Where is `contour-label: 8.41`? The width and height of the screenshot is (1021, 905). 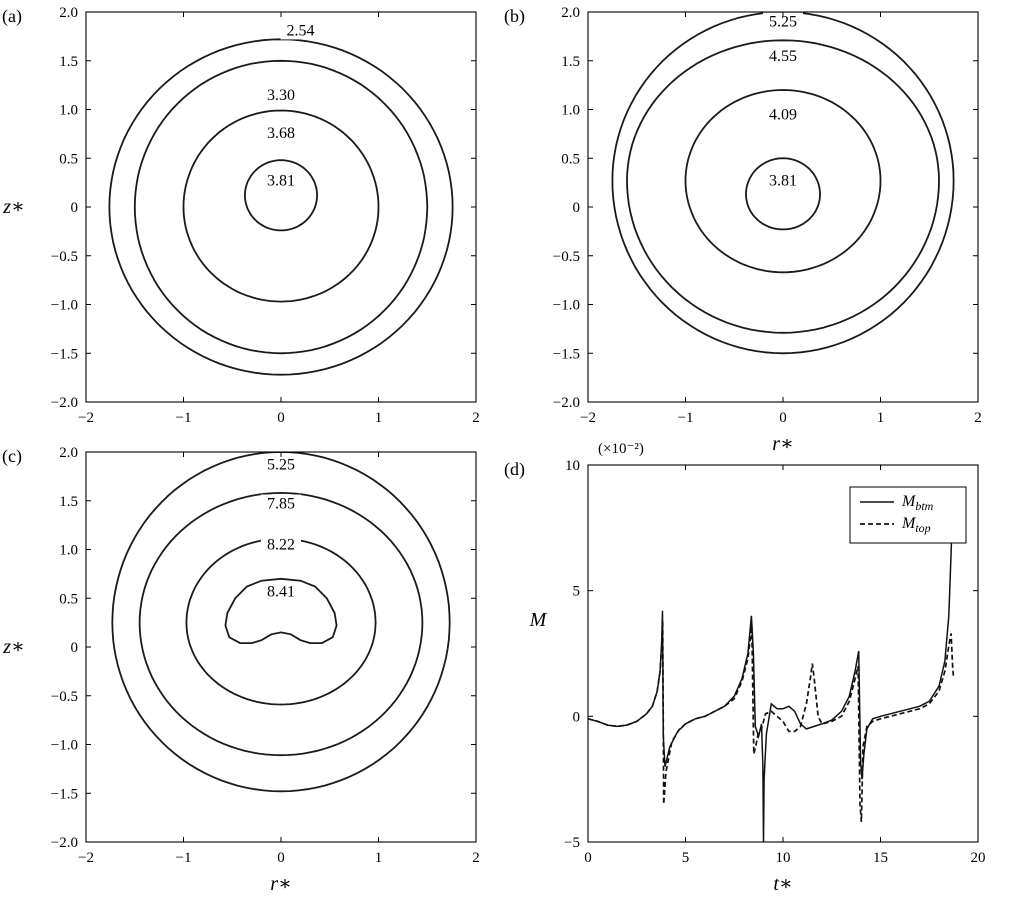
contour-label: 8.41 is located at coordinates (281, 591).